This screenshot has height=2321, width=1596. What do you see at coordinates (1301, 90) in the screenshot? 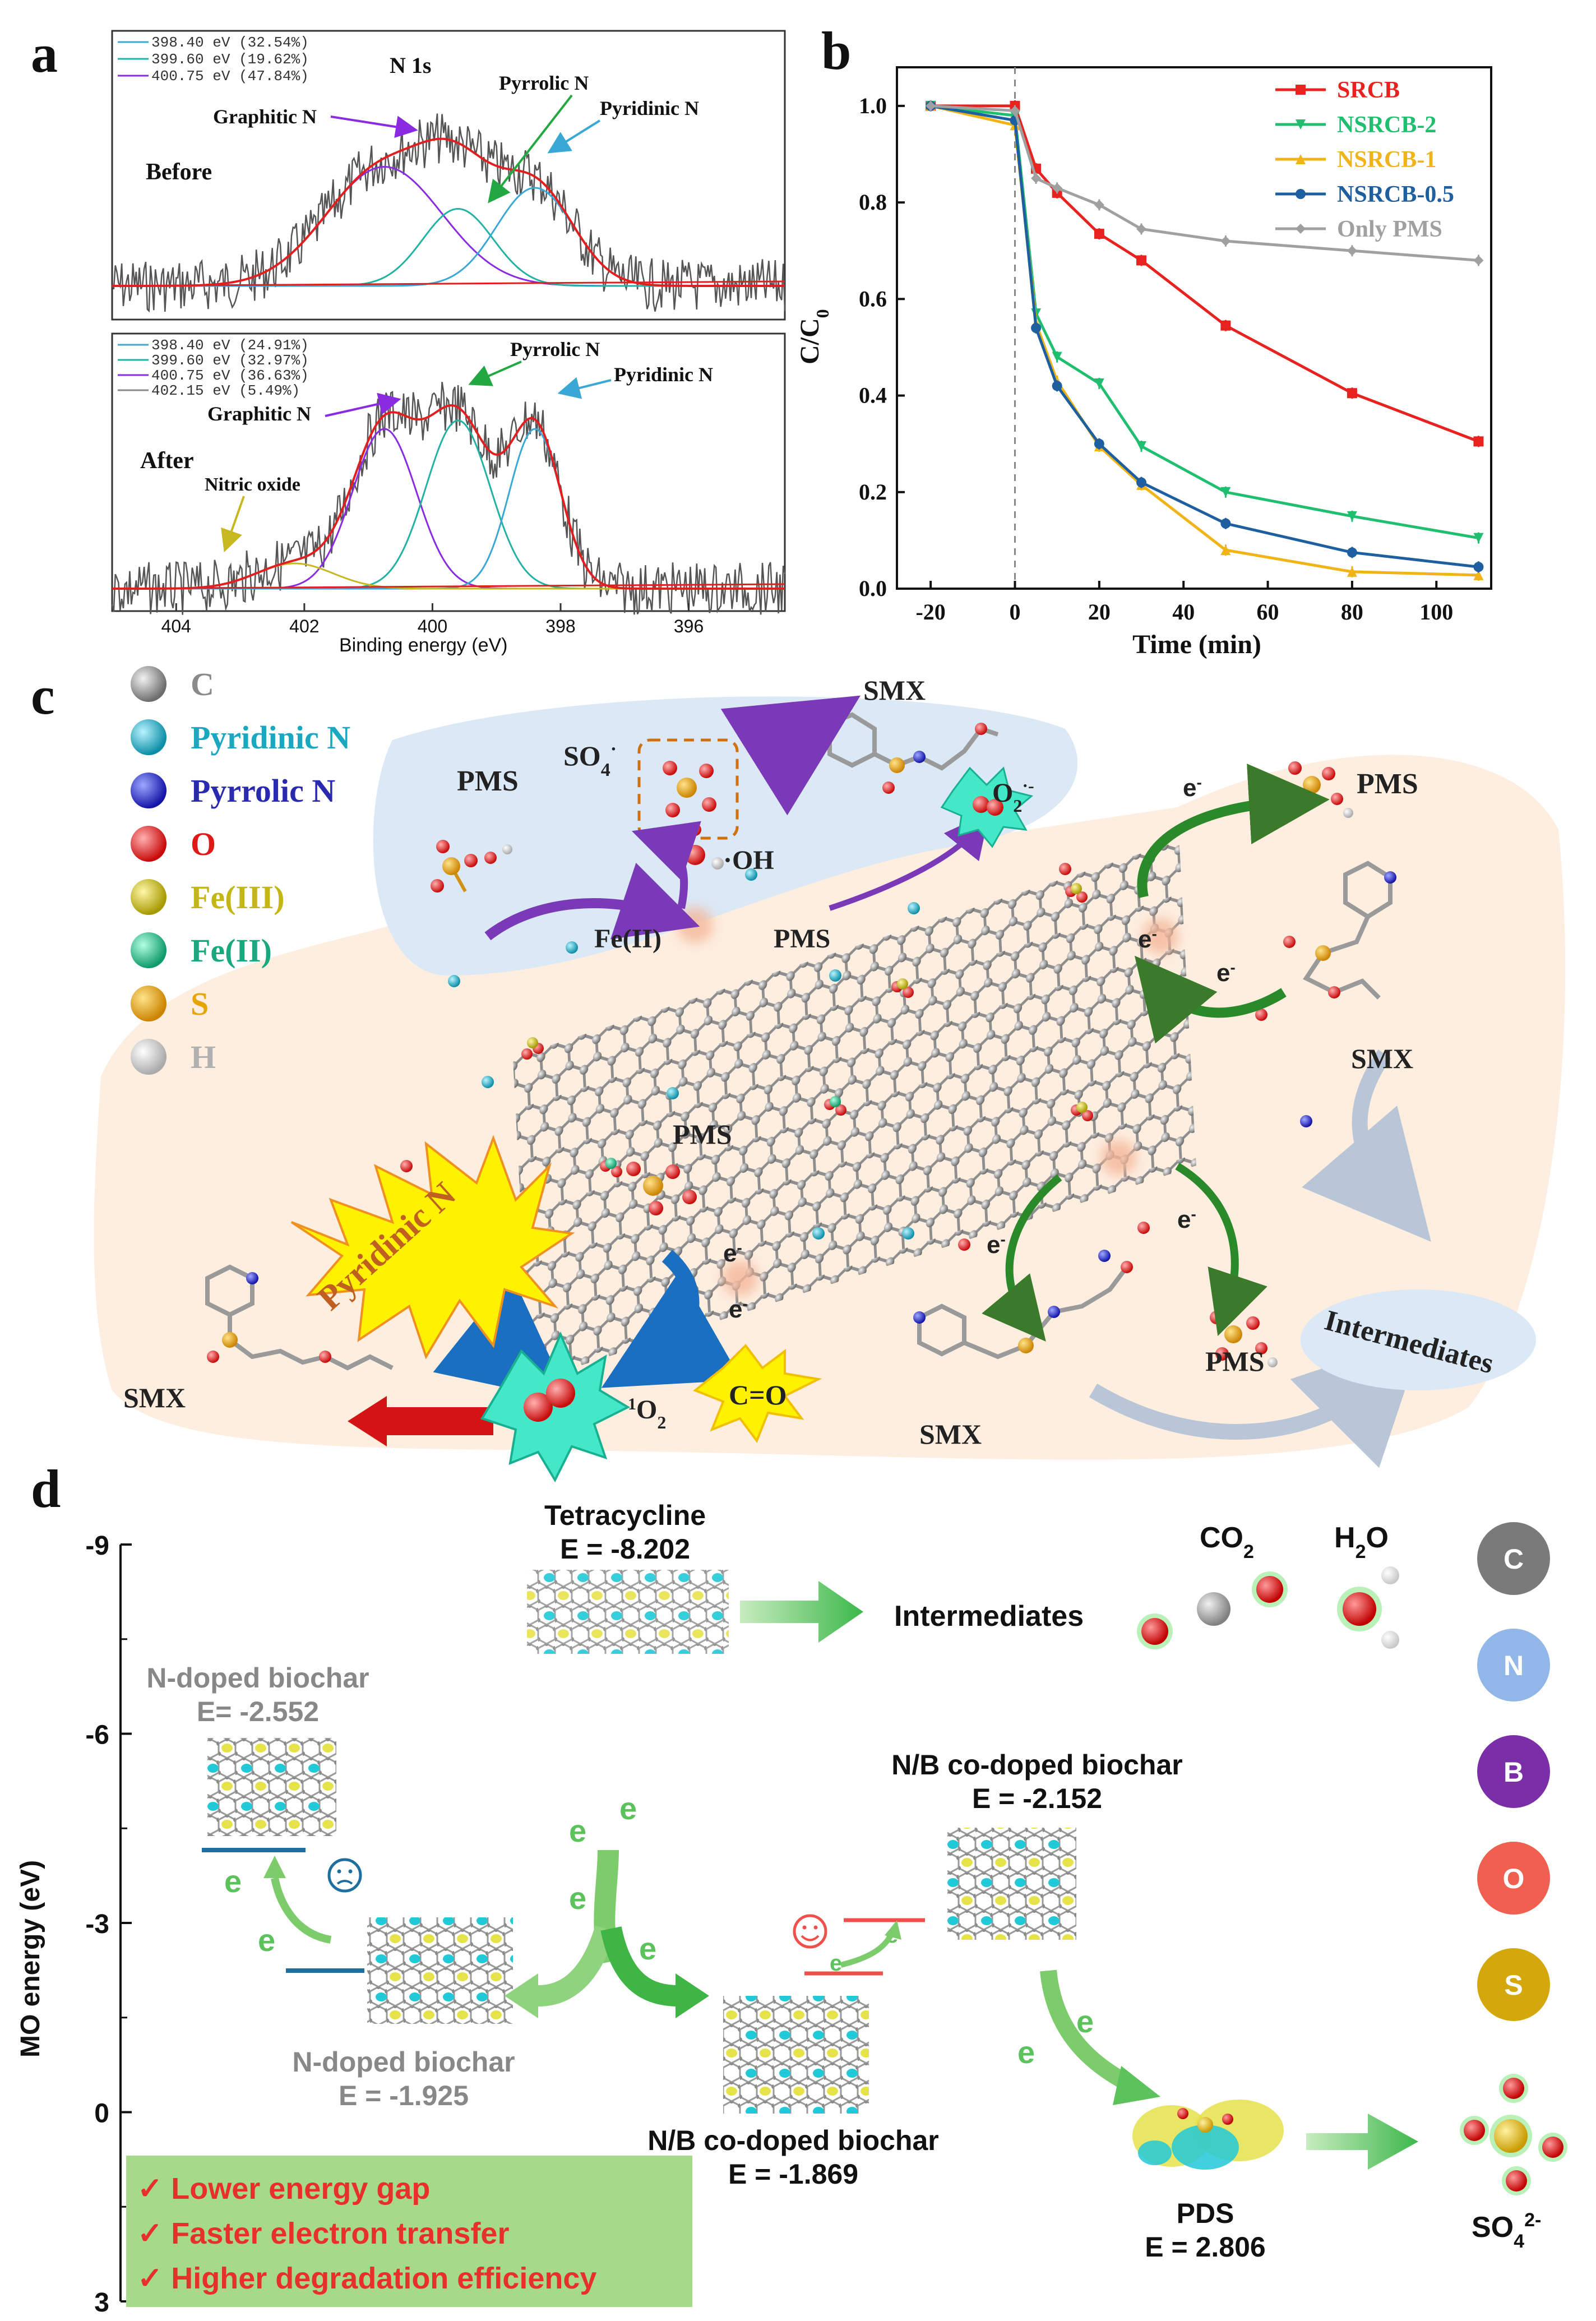
I see `legend-marker` at bounding box center [1301, 90].